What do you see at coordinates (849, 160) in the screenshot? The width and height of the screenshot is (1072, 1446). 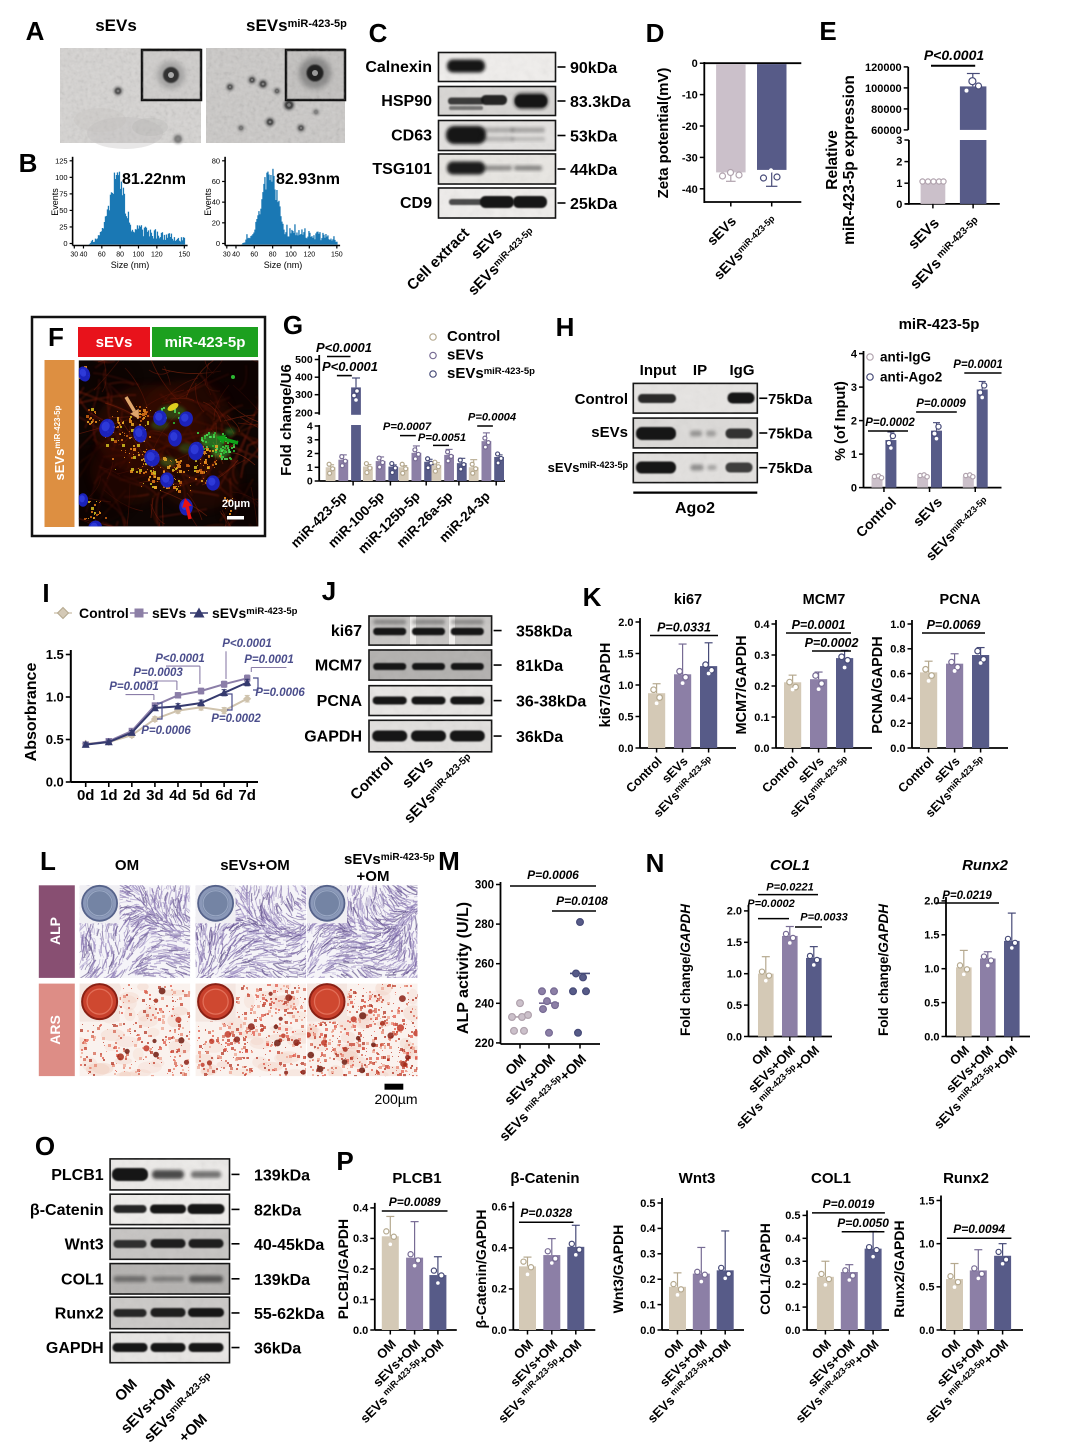 I see `svg-text: miR-423-5p expression` at bounding box center [849, 160].